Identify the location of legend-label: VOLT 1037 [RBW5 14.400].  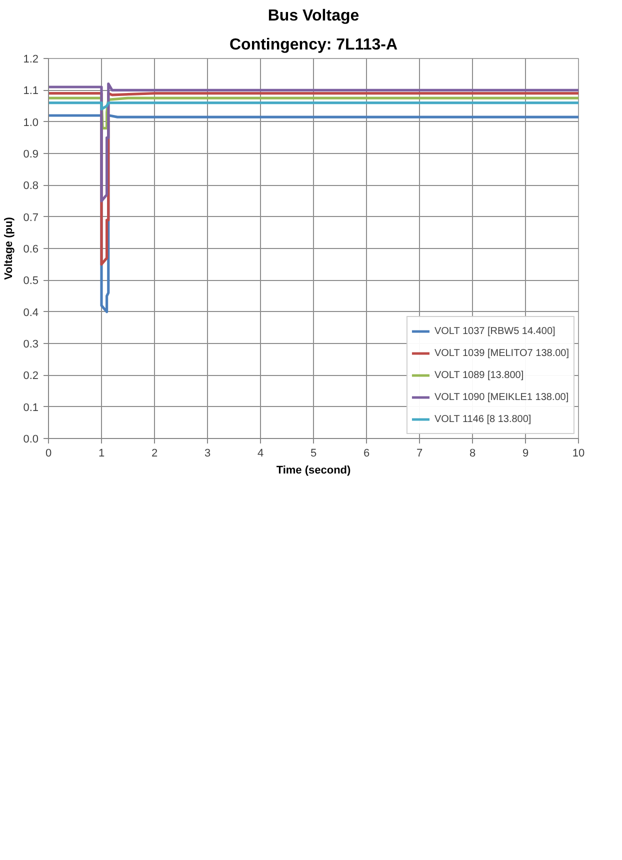
(495, 331).